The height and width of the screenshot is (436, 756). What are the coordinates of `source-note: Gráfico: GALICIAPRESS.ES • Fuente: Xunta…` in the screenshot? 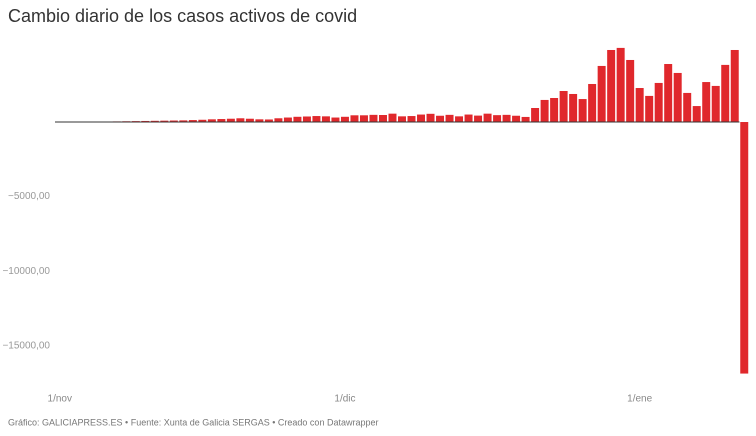 It's located at (193, 422).